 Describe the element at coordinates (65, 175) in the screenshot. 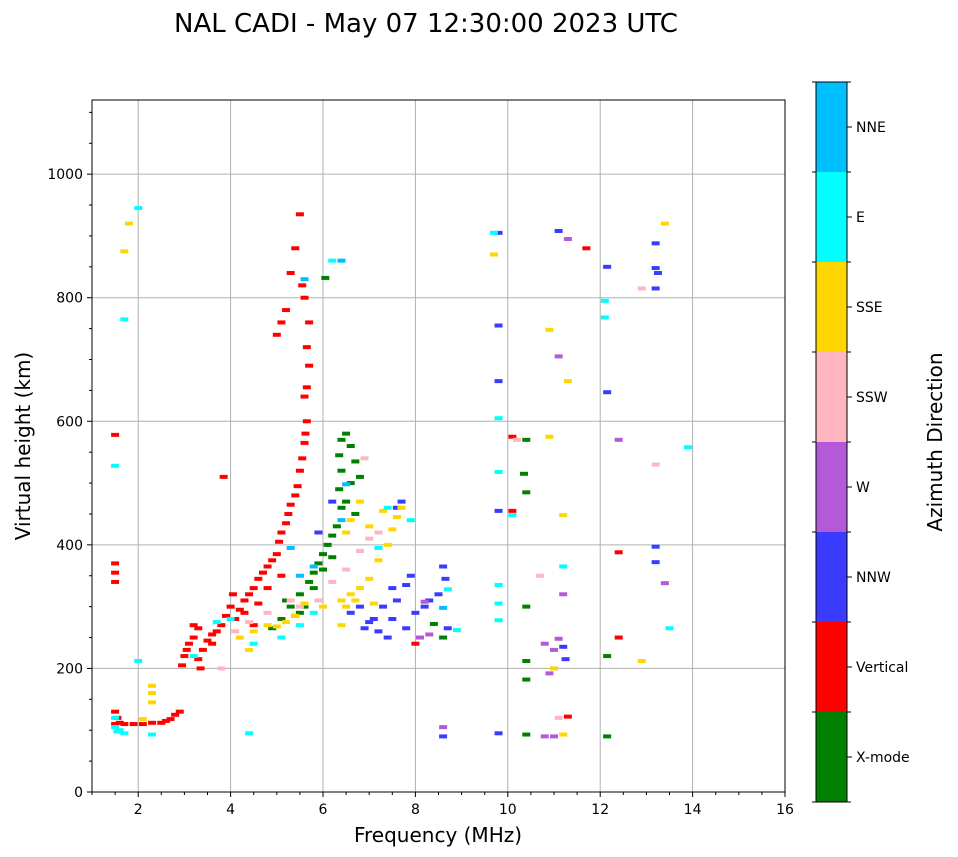

I see `y-tick-label: 1000` at that location.